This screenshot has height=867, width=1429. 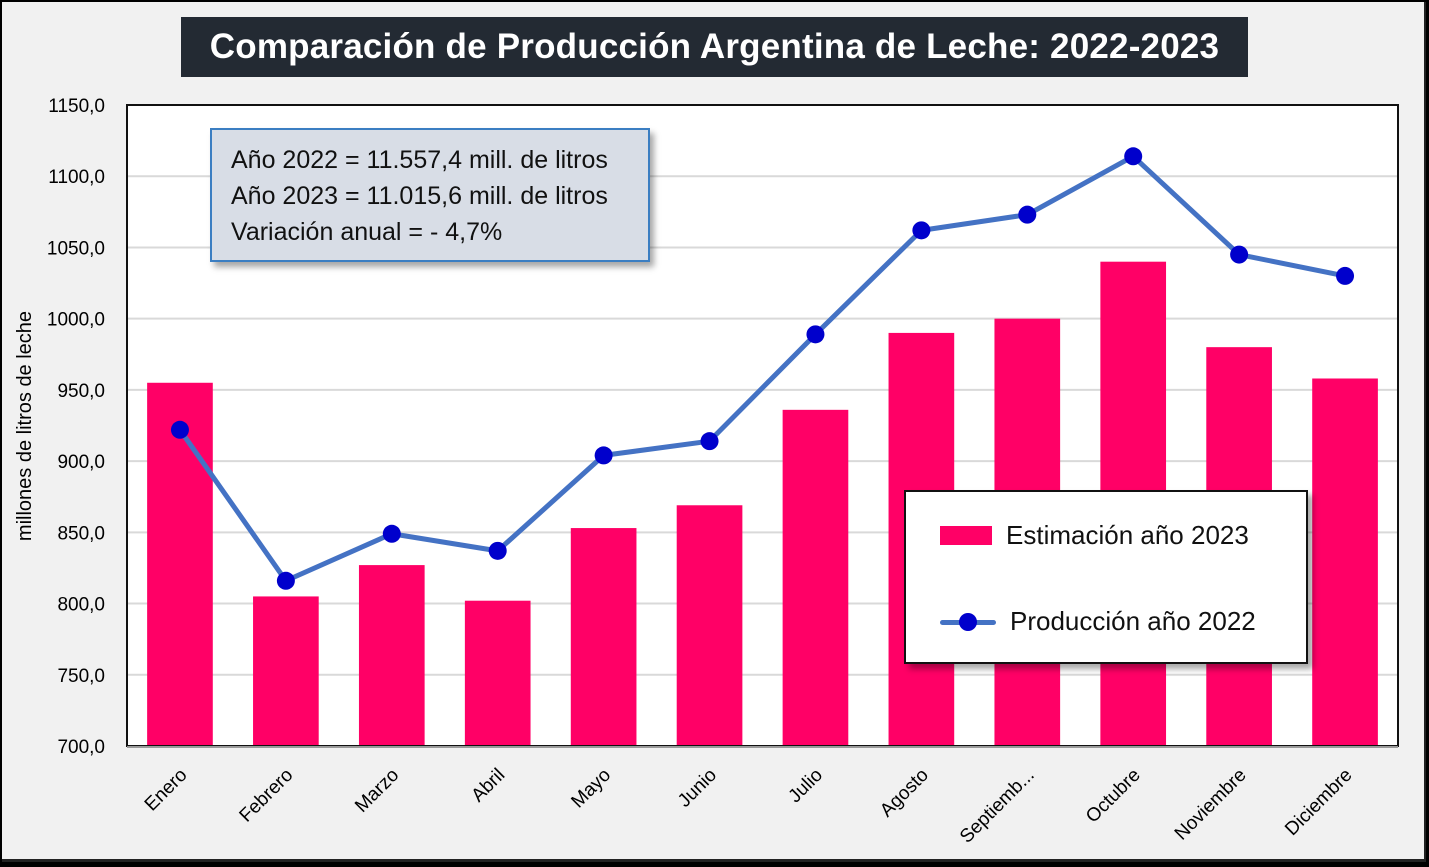 What do you see at coordinates (377, 791) in the screenshot?
I see `x-tick-label: Marzo` at bounding box center [377, 791].